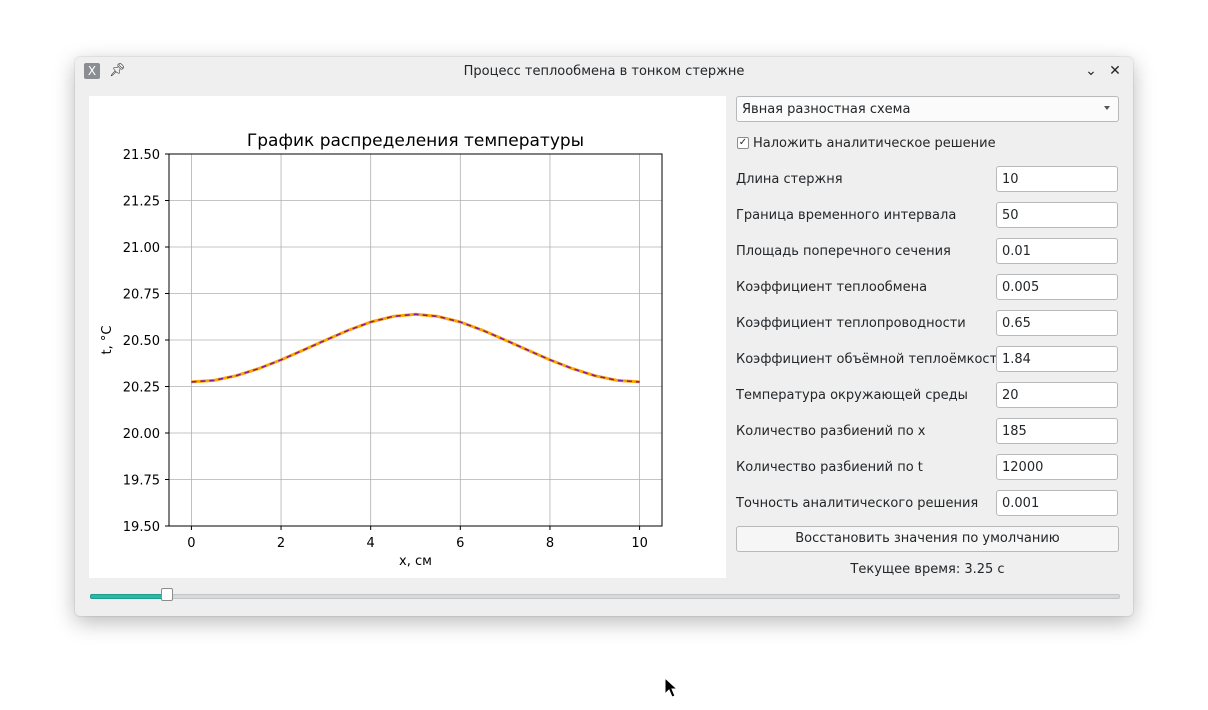  Describe the element at coordinates (639, 543) in the screenshot. I see `x-tick-label: 10` at that location.